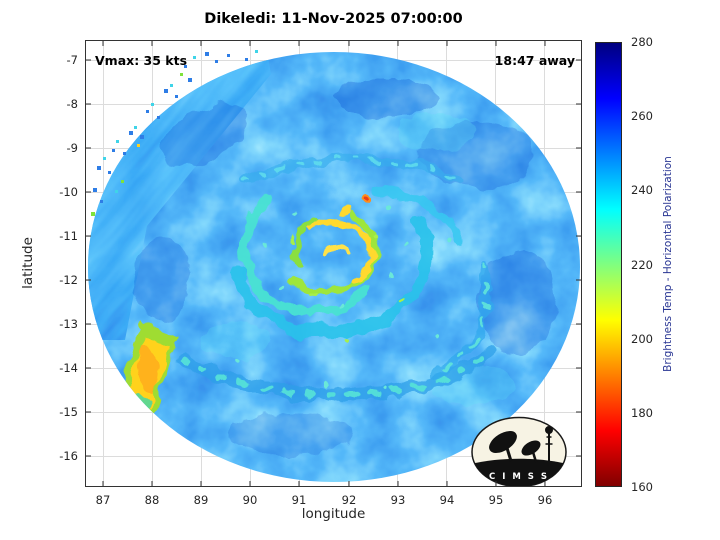  Describe the element at coordinates (174, 133) in the screenshot. I see `edge-speckles` at that location.